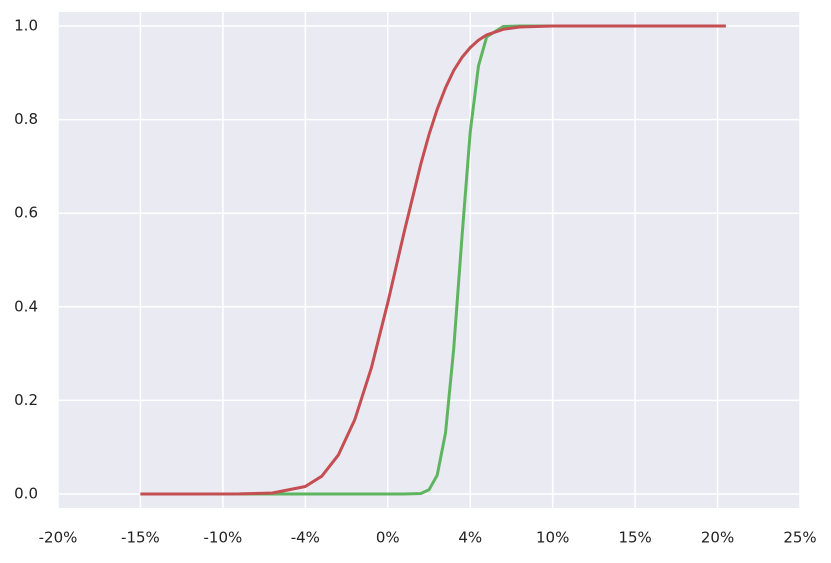  What do you see at coordinates (140, 538) in the screenshot?
I see `x-tick-label: -15%` at bounding box center [140, 538].